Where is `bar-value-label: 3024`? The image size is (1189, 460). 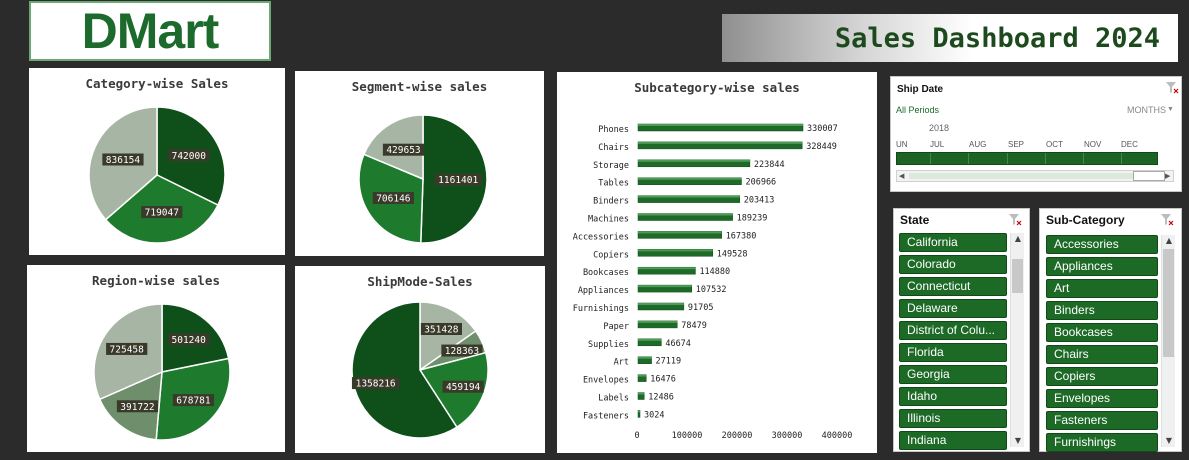 bar-value-label: 3024 is located at coordinates (654, 415).